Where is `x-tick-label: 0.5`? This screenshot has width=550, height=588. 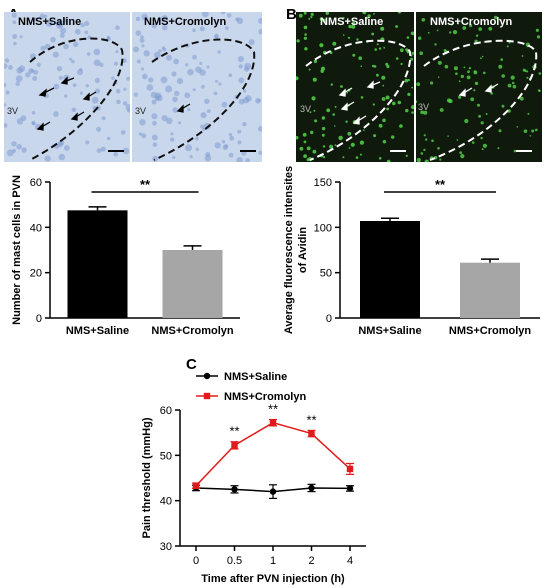 x-tick-label: 0.5 is located at coordinates (234, 561).